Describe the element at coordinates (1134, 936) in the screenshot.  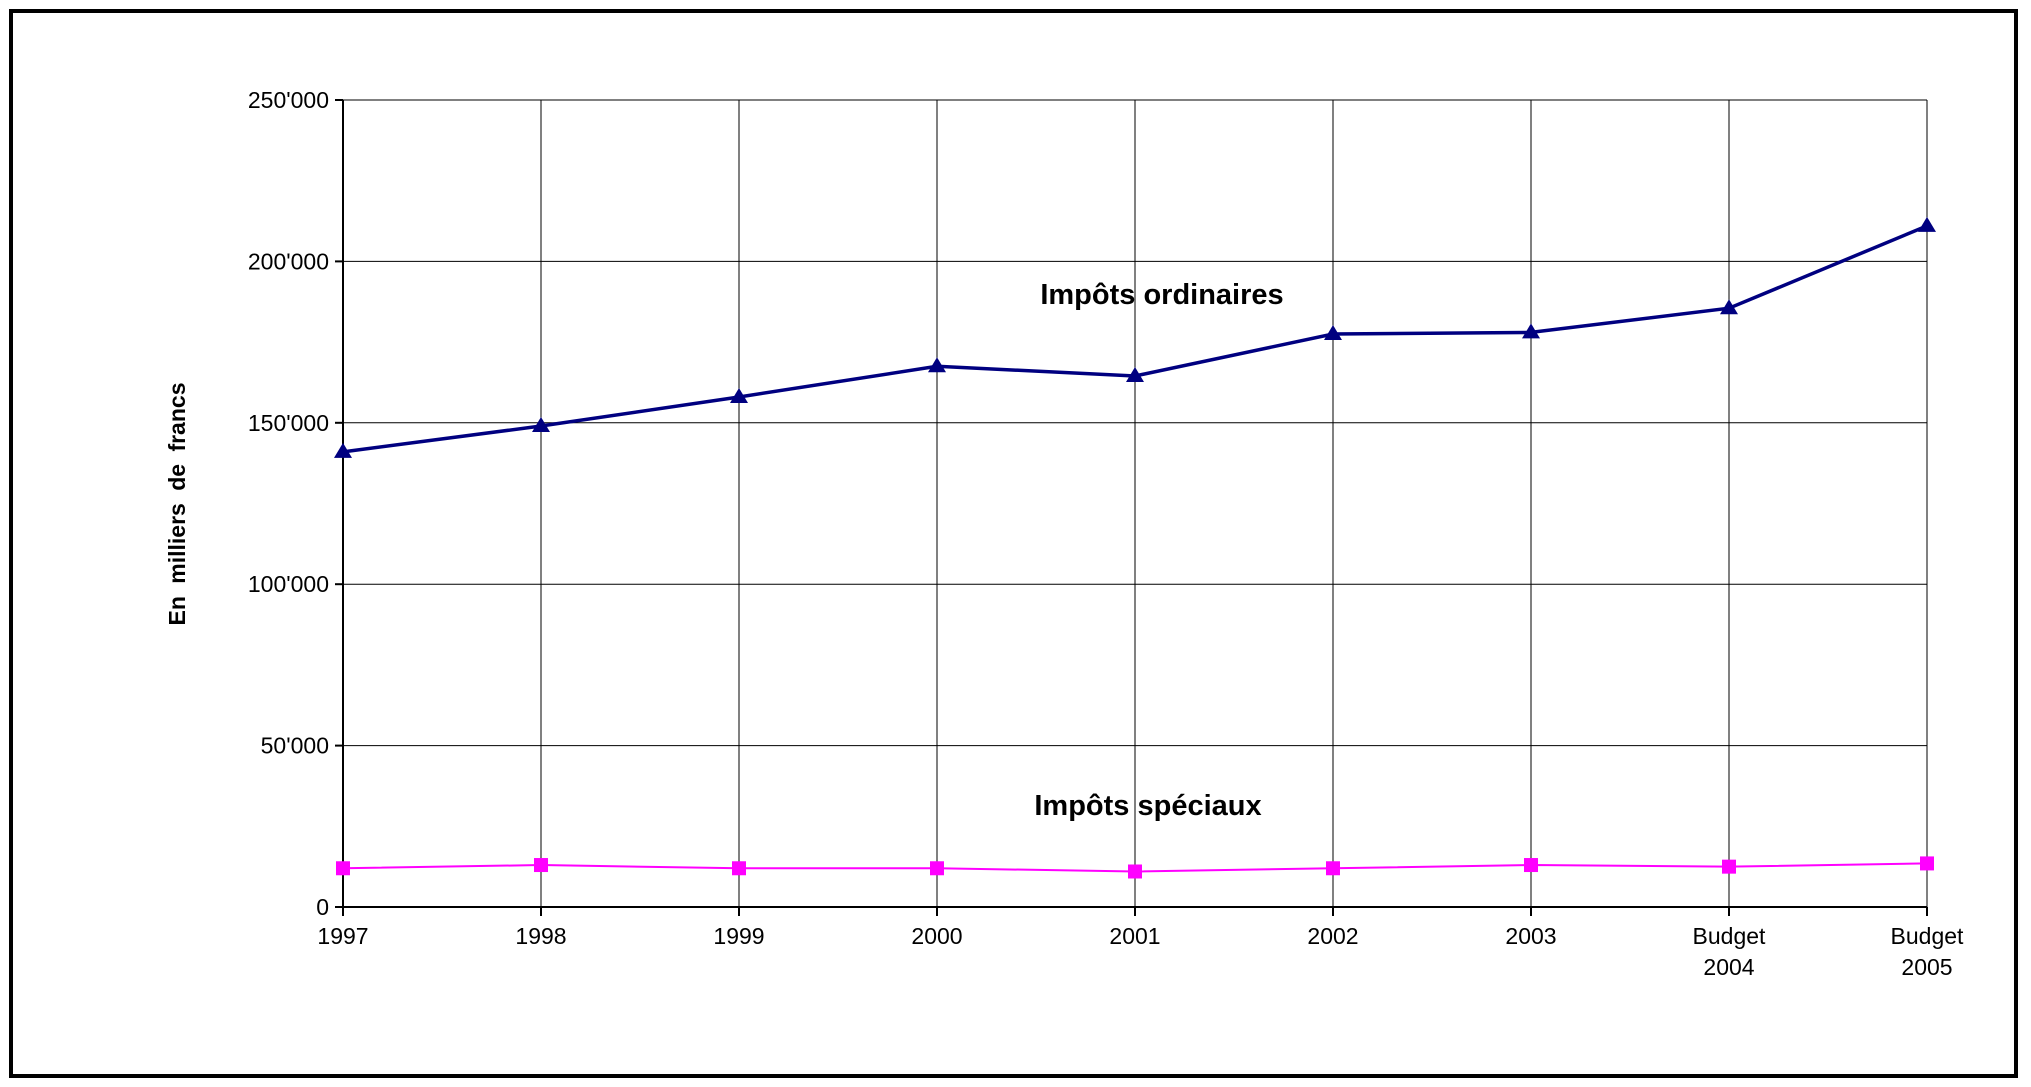
I see `x-tick-label: 2001` at that location.